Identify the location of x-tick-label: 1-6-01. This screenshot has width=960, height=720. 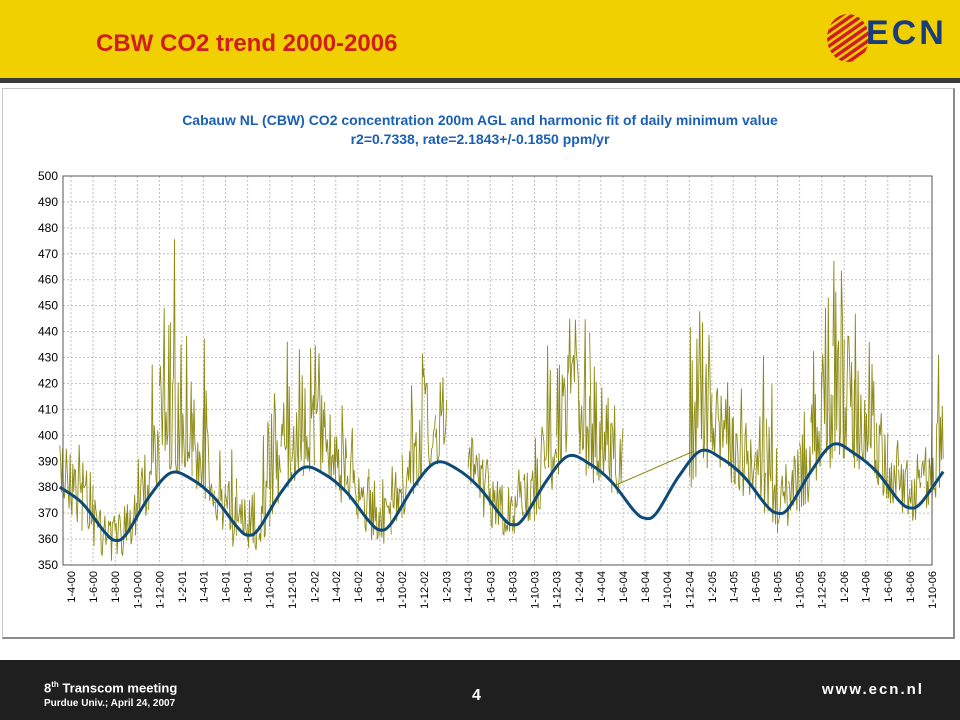
(227, 587).